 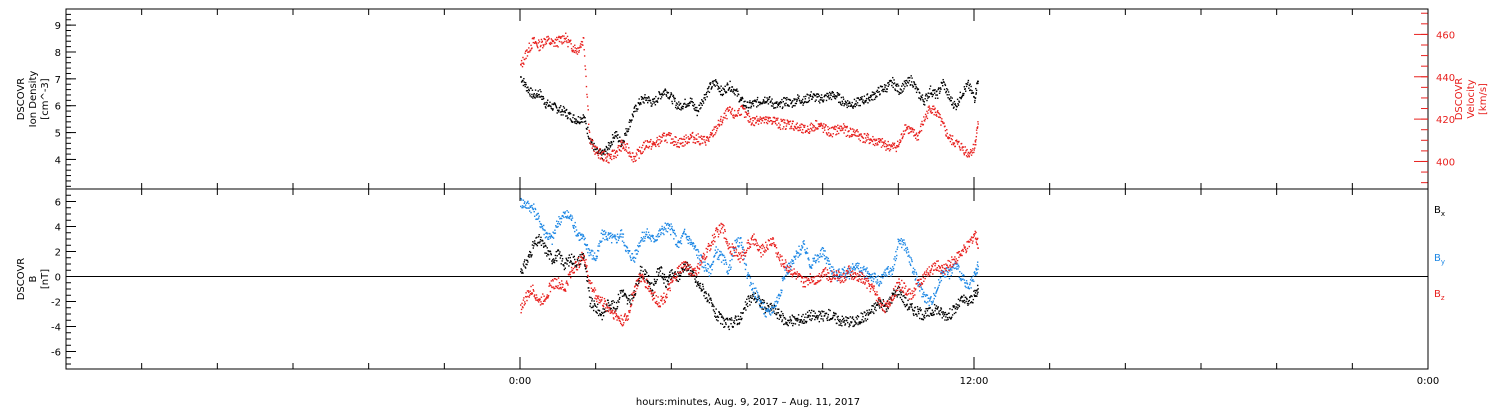 I want to click on density-tick-label: 7, so click(x=58, y=80).